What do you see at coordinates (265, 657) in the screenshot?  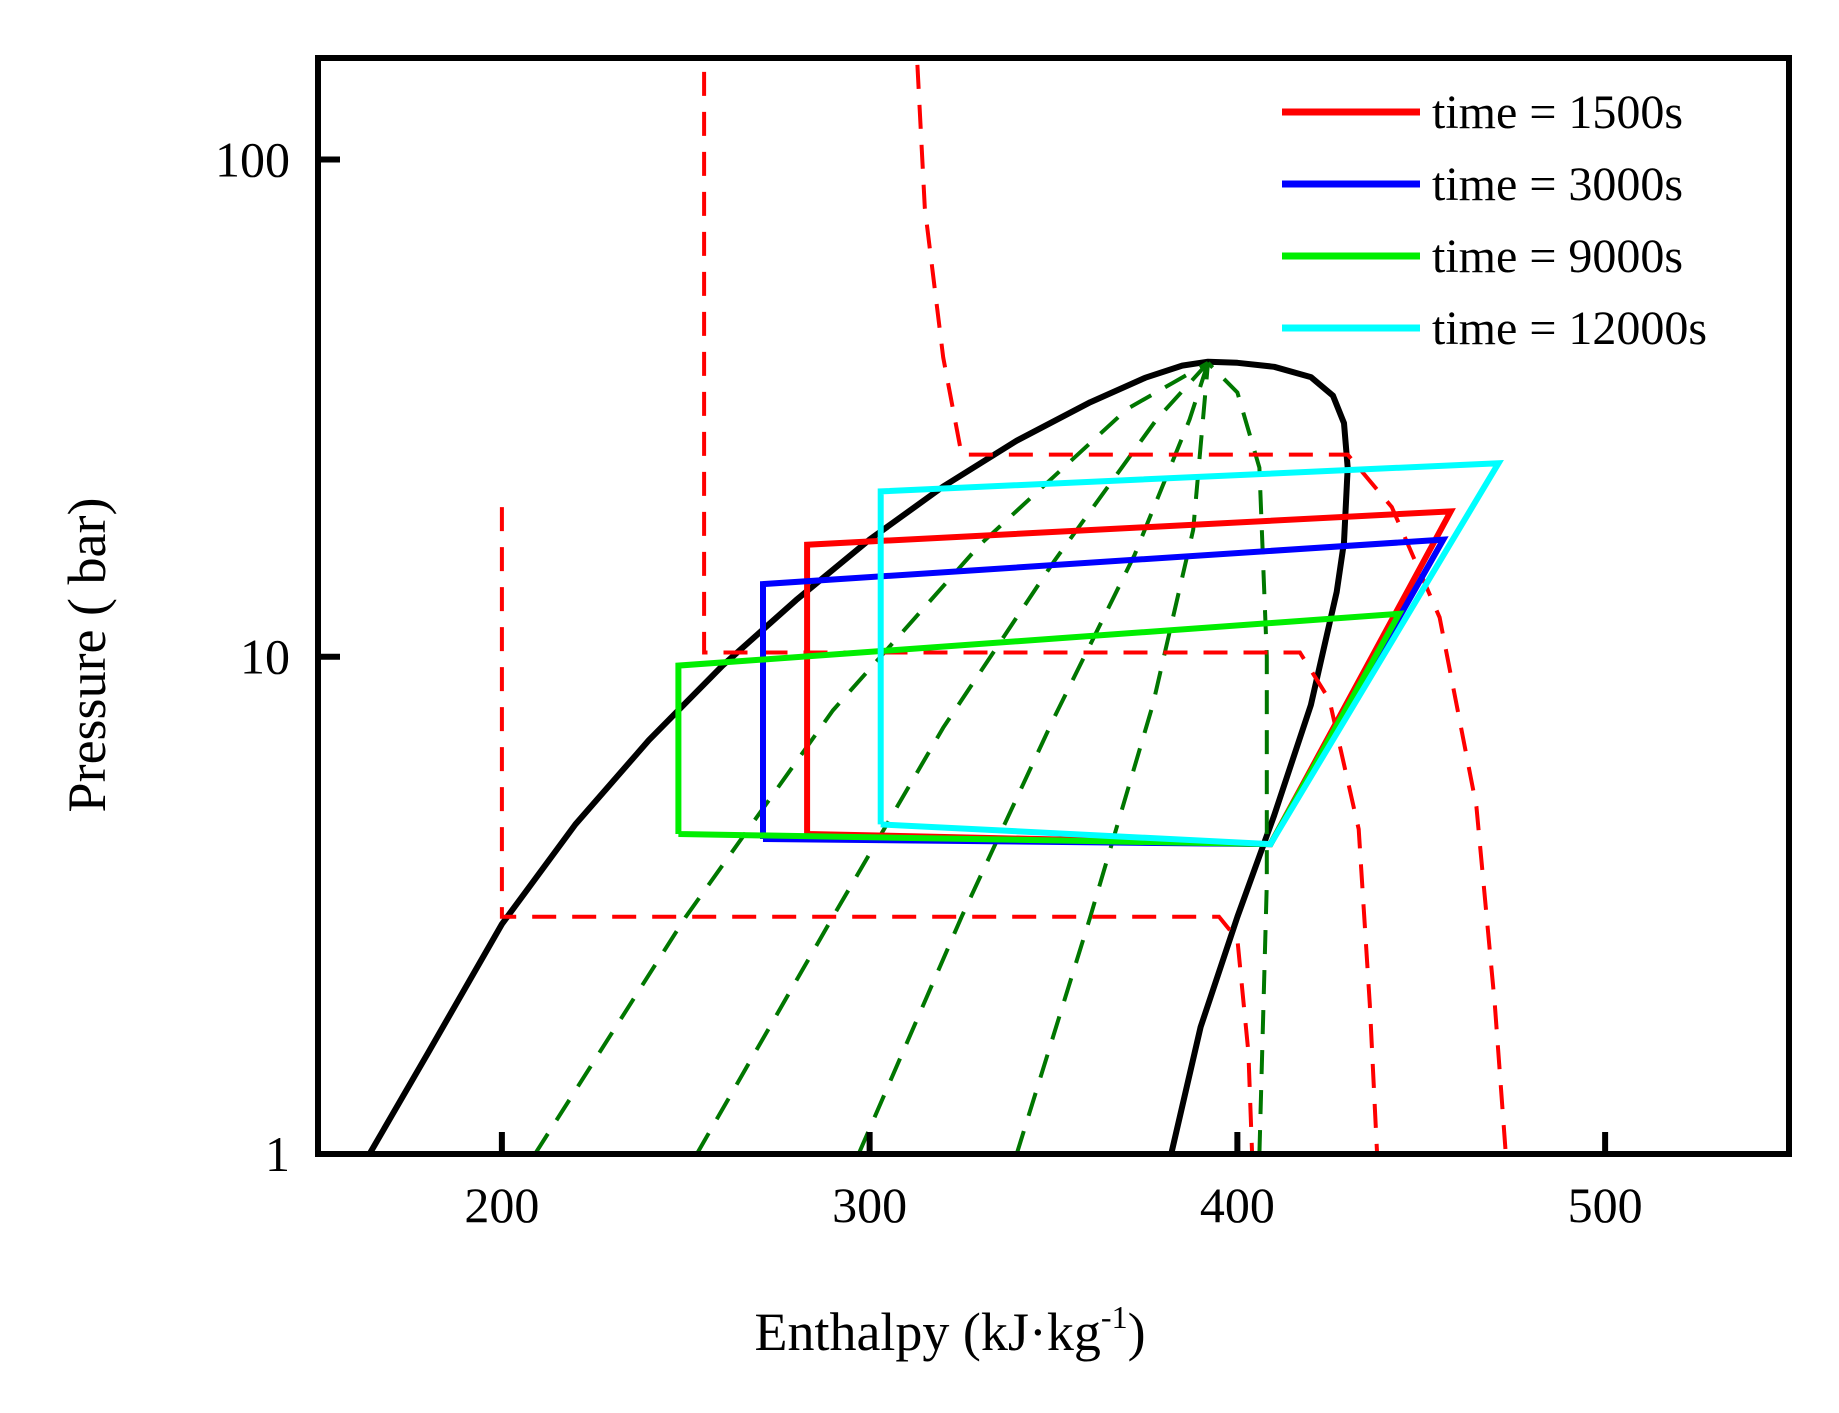 I see `y-tick-label-10: 10` at bounding box center [265, 657].